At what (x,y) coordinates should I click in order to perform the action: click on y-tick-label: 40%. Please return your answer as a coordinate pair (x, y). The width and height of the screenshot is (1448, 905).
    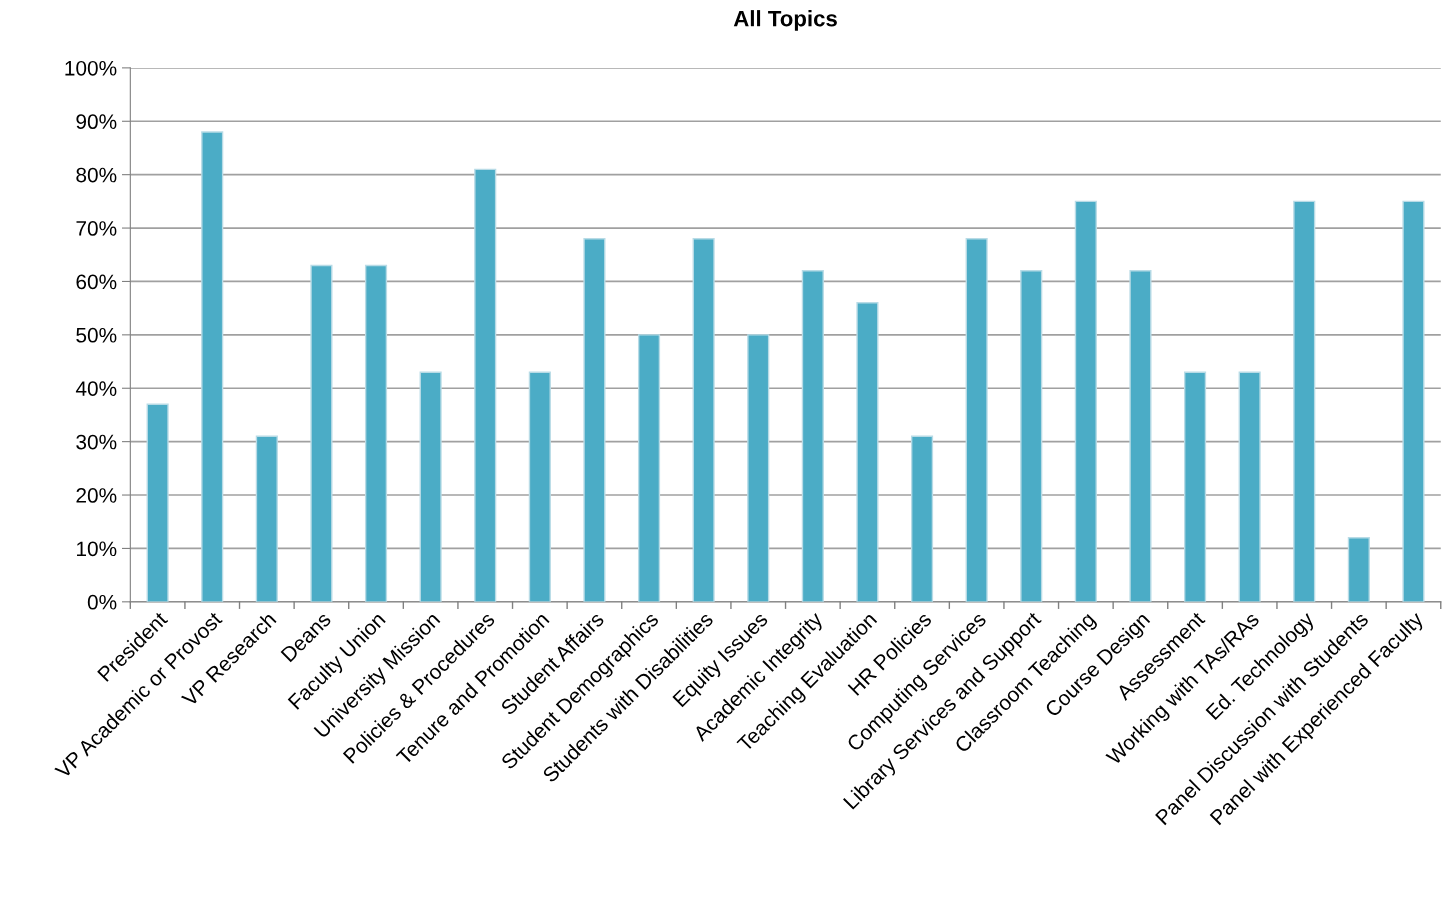
    Looking at the image, I should click on (96, 388).